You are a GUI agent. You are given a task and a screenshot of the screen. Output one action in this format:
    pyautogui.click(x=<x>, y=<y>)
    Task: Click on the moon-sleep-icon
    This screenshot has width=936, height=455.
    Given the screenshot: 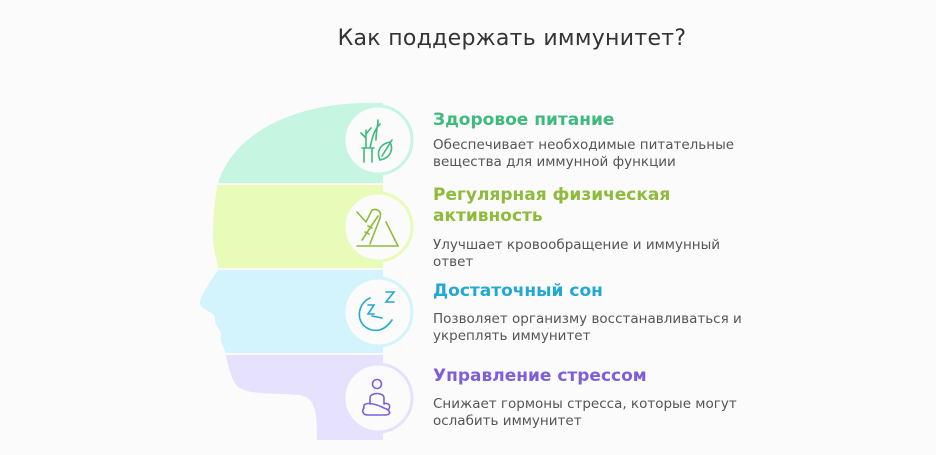 What is the action you would take?
    pyautogui.click(x=377, y=311)
    